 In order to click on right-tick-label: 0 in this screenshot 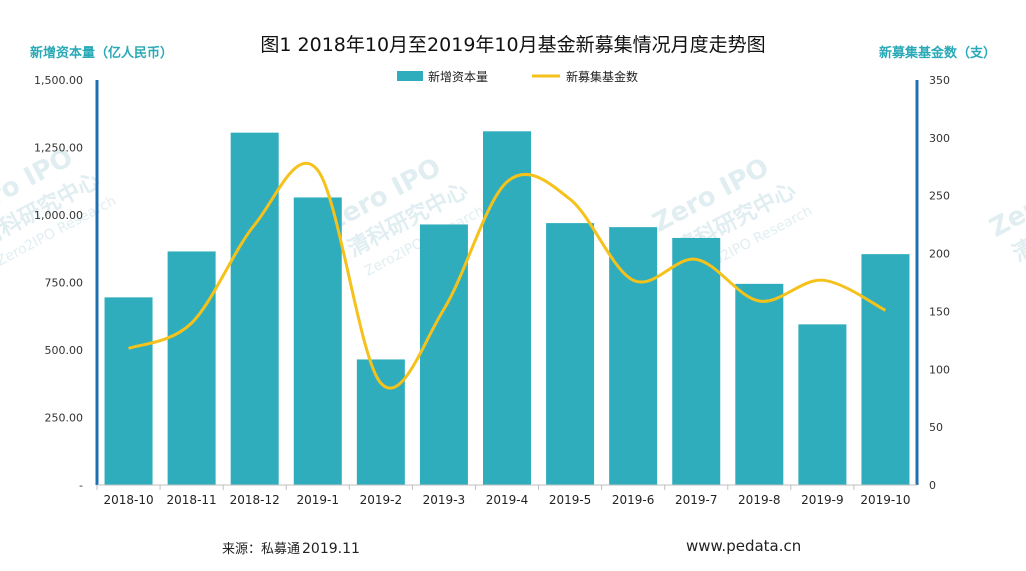, I will do `click(932, 485)`.